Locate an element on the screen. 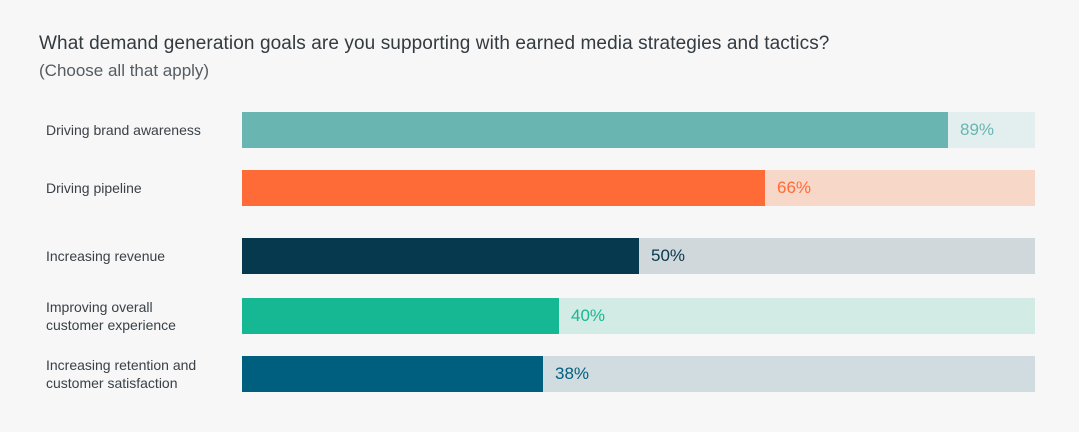 The height and width of the screenshot is (432, 1079). category-label: Driving brand awareness is located at coordinates (123, 130).